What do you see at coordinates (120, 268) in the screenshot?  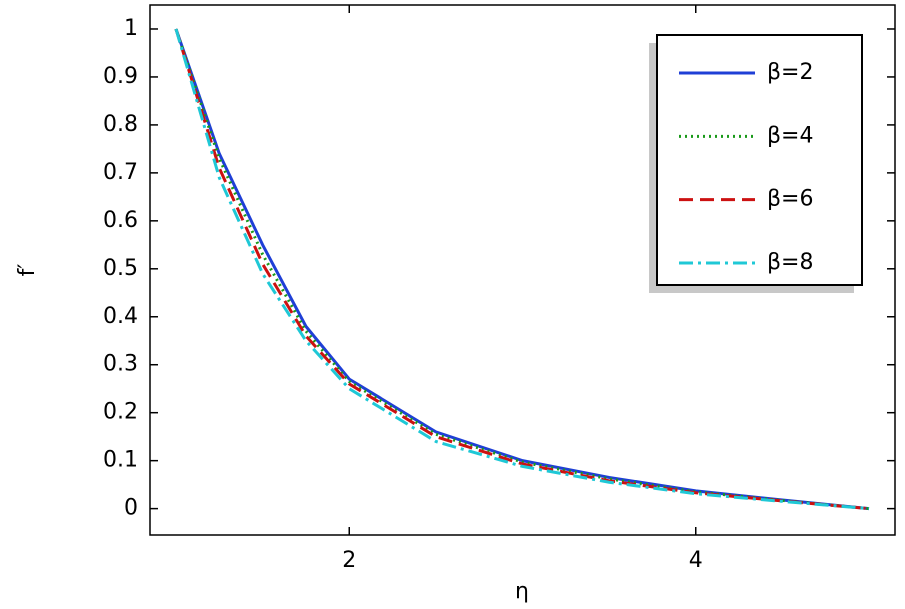 I see `y-tick-label: 0.5` at bounding box center [120, 268].